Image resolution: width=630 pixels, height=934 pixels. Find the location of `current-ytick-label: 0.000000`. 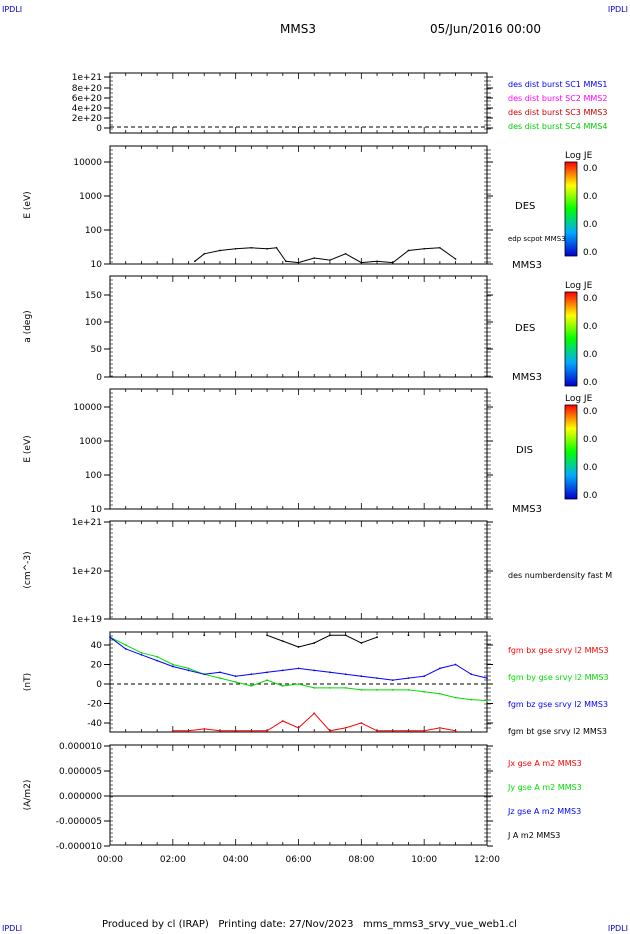

current-ytick-label: 0.000000 is located at coordinates (80, 797).